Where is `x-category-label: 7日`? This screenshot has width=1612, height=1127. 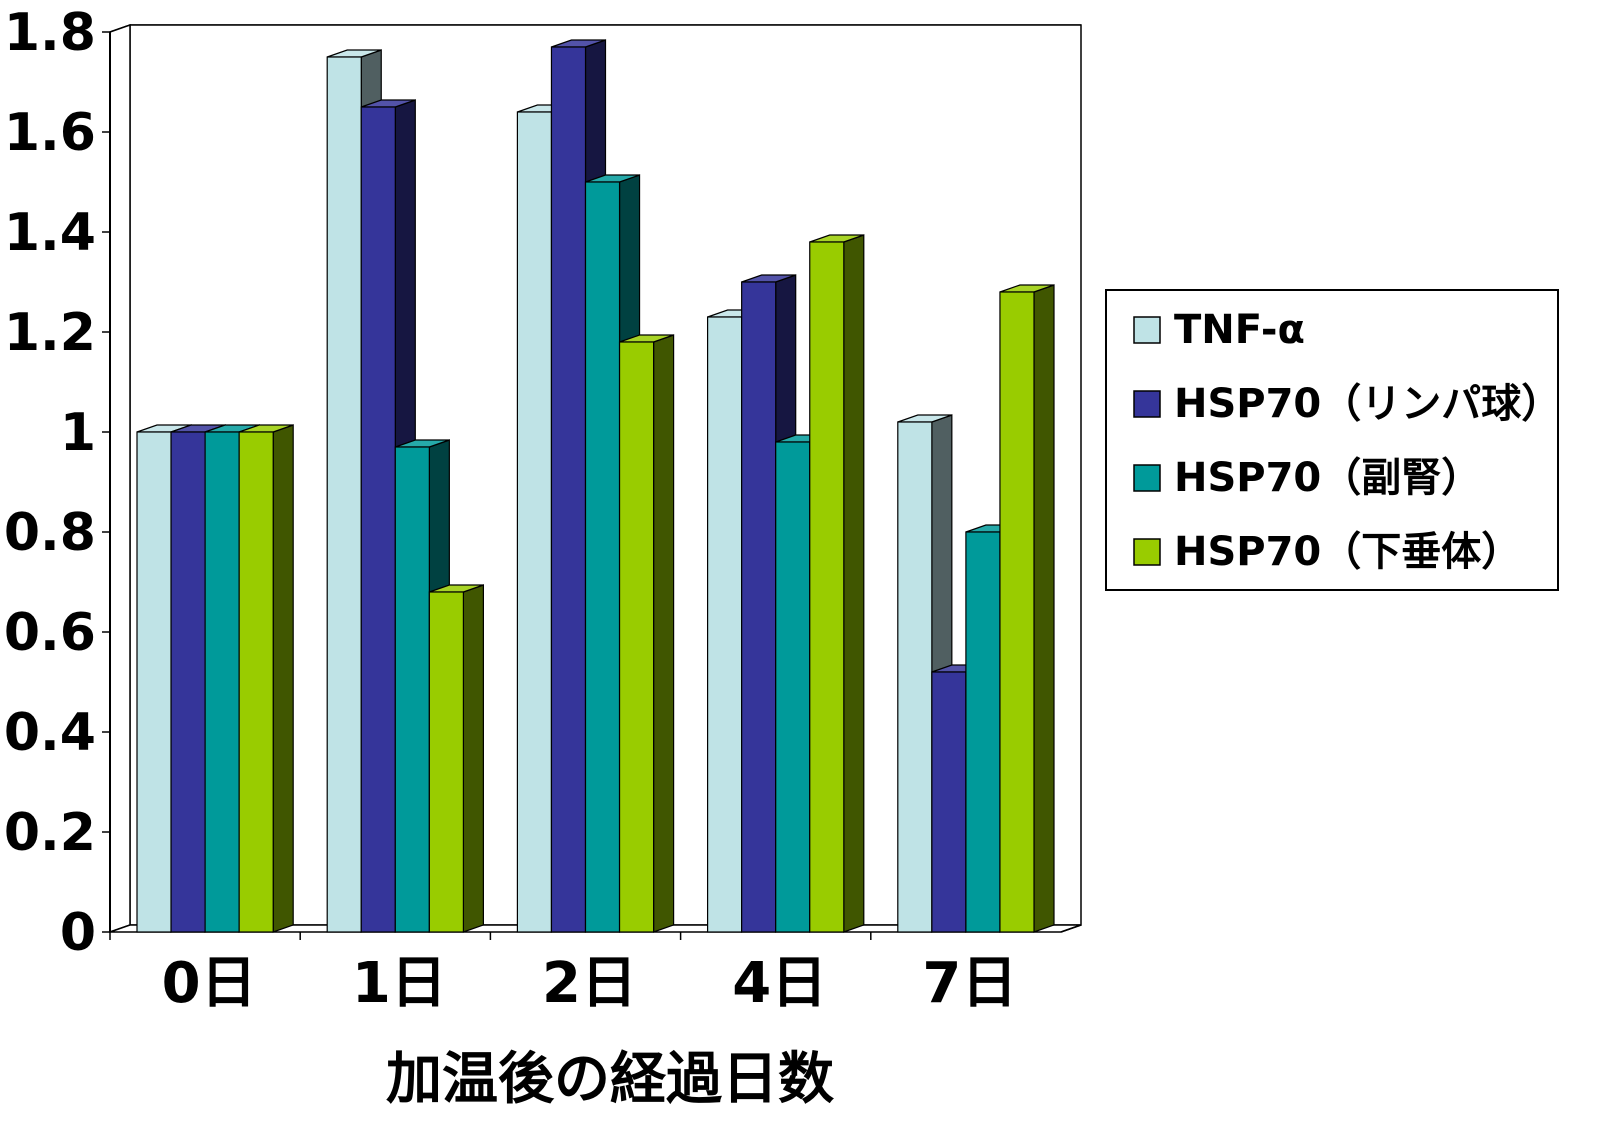
x-category-label: 7日 is located at coordinates (969, 983).